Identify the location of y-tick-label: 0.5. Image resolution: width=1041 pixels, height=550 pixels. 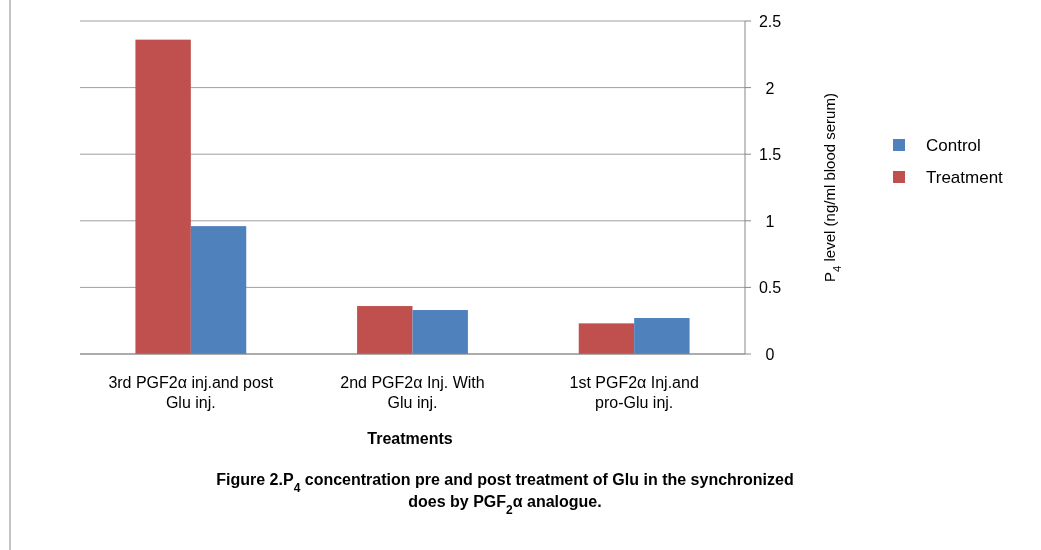
(770, 288).